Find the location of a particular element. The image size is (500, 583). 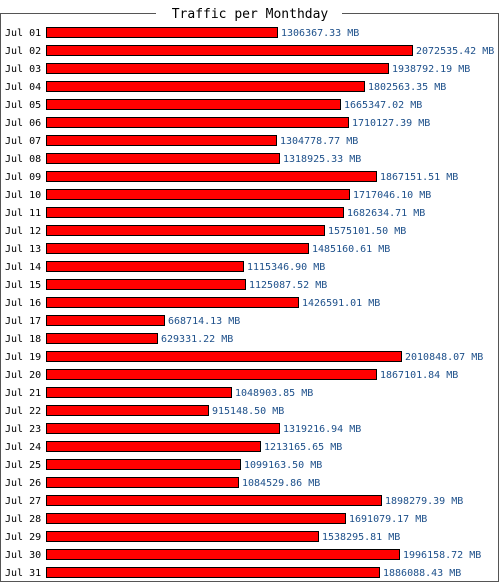

value-label: 1665347.02 MB is located at coordinates (383, 105).